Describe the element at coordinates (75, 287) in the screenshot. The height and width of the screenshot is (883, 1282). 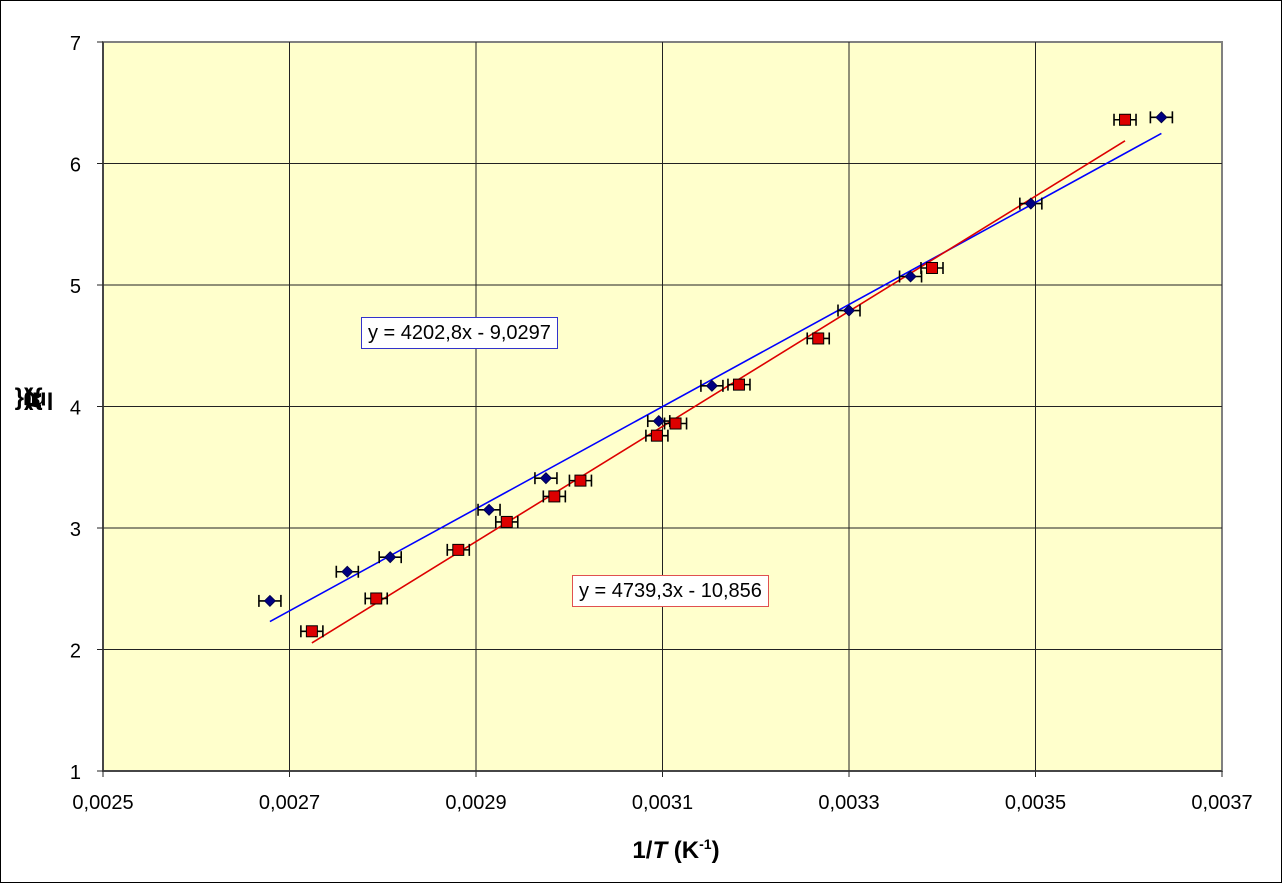
I see `y-tick-label: 5` at that location.